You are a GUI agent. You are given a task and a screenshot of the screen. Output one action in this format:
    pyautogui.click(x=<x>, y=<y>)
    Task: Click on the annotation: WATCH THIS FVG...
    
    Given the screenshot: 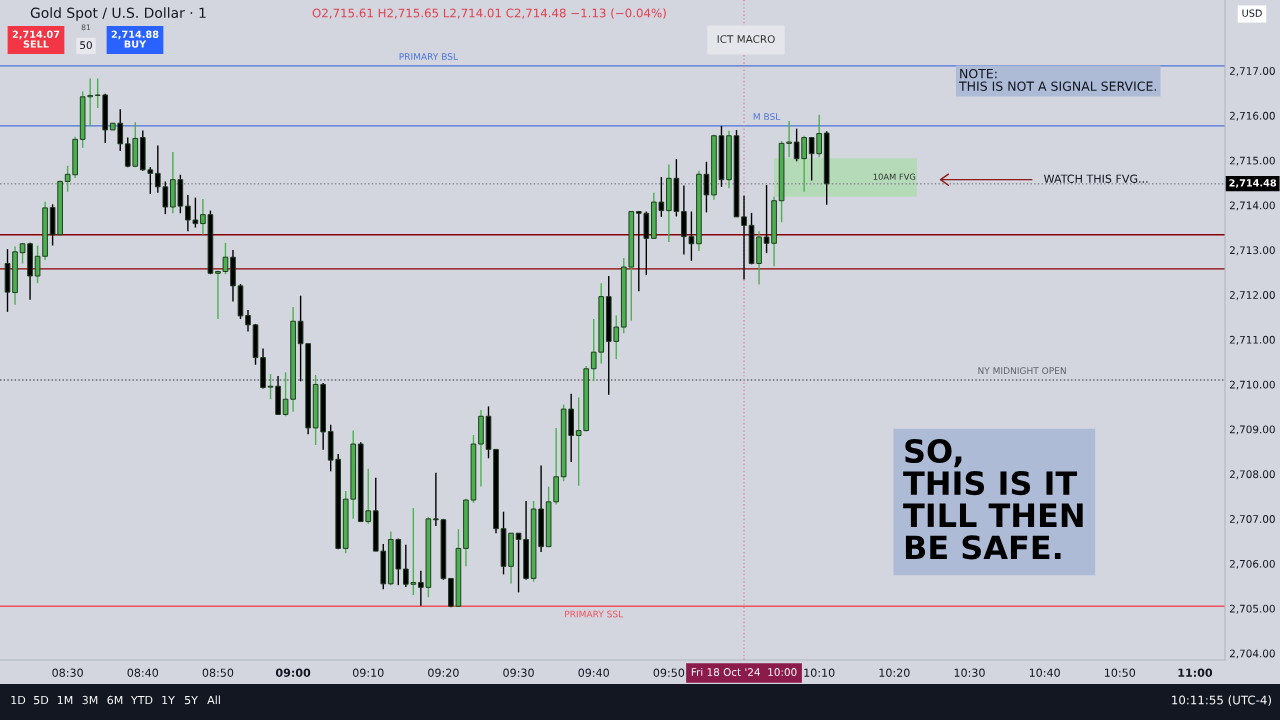 What is the action you would take?
    pyautogui.click(x=1095, y=178)
    